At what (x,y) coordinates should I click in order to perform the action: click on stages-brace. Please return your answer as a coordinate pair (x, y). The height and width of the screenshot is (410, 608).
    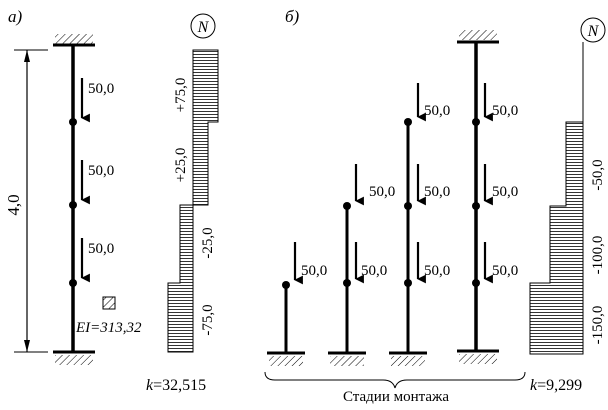
    Looking at the image, I should click on (395, 380).